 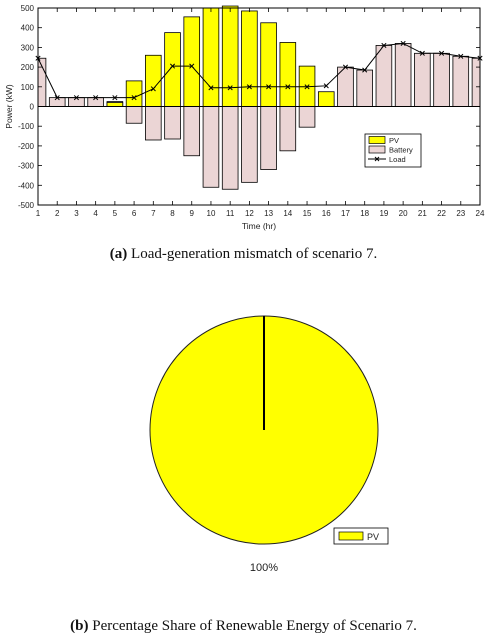 I want to click on x-tick-label: 12, so click(x=249, y=213).